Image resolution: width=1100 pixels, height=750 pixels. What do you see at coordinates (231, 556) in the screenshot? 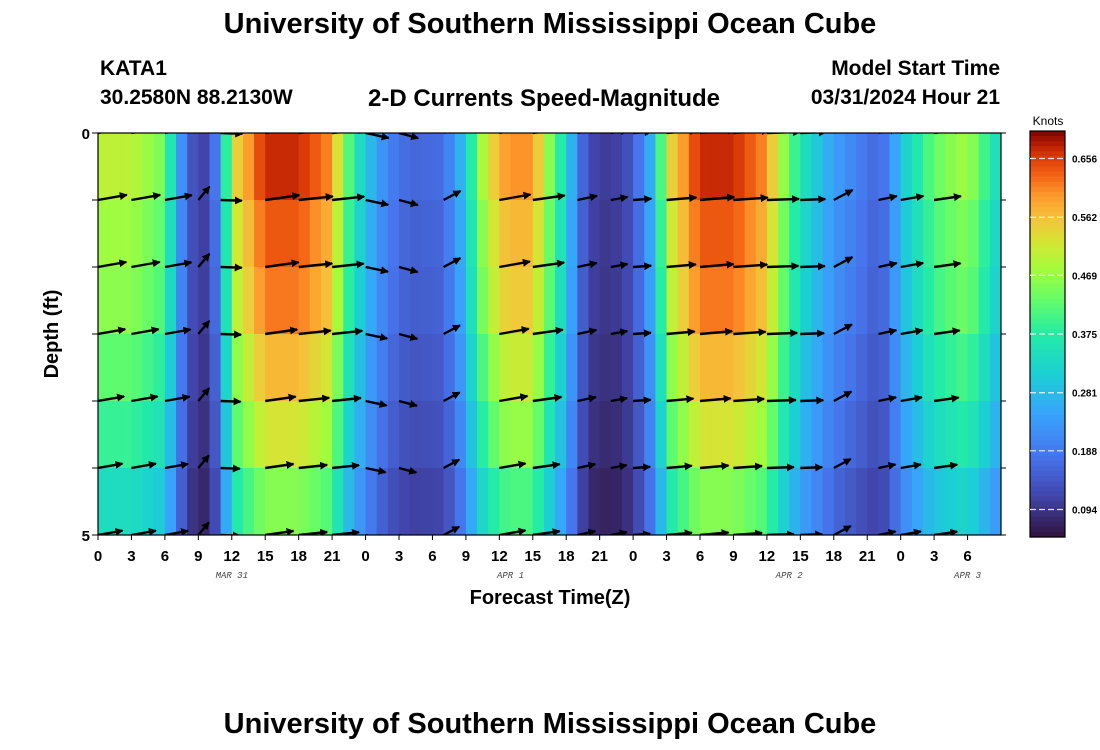
I see `x-tick-label: 12` at bounding box center [231, 556].